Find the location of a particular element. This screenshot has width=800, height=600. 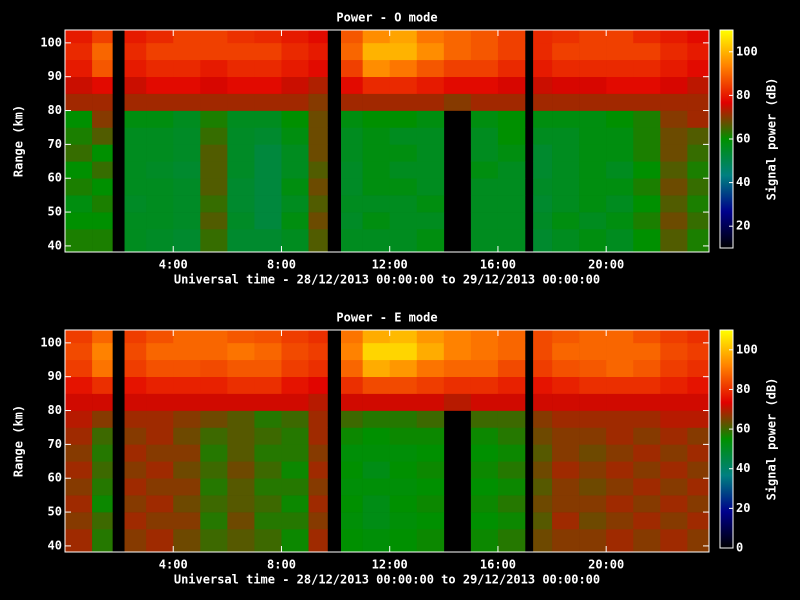

y-tick-label: 60 is located at coordinates (55, 478).